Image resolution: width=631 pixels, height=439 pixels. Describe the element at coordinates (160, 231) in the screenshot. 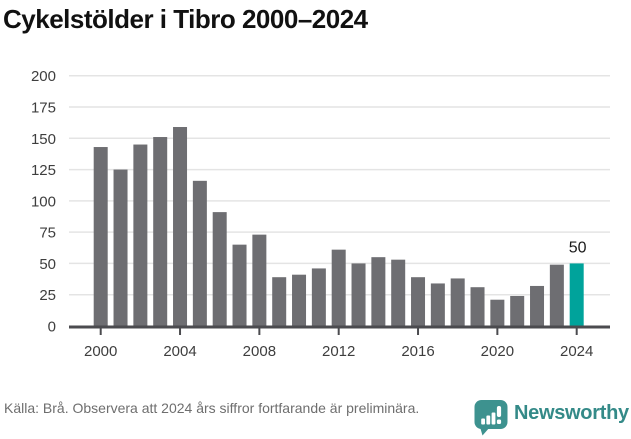

I see `bar-2003` at that location.